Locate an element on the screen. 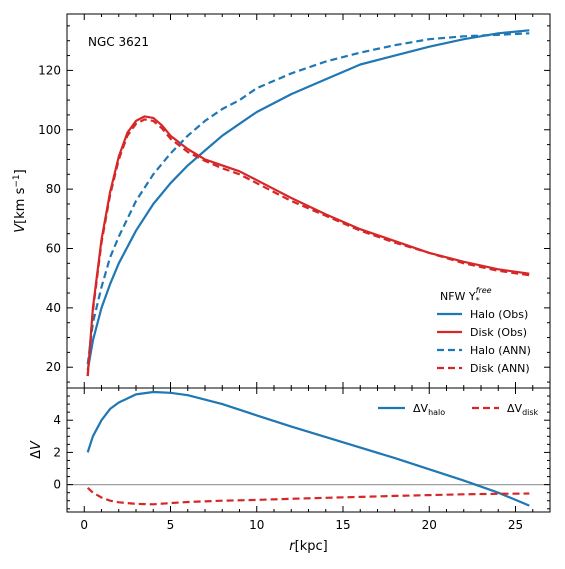  x-tick-label: 0 is located at coordinates (84, 525).